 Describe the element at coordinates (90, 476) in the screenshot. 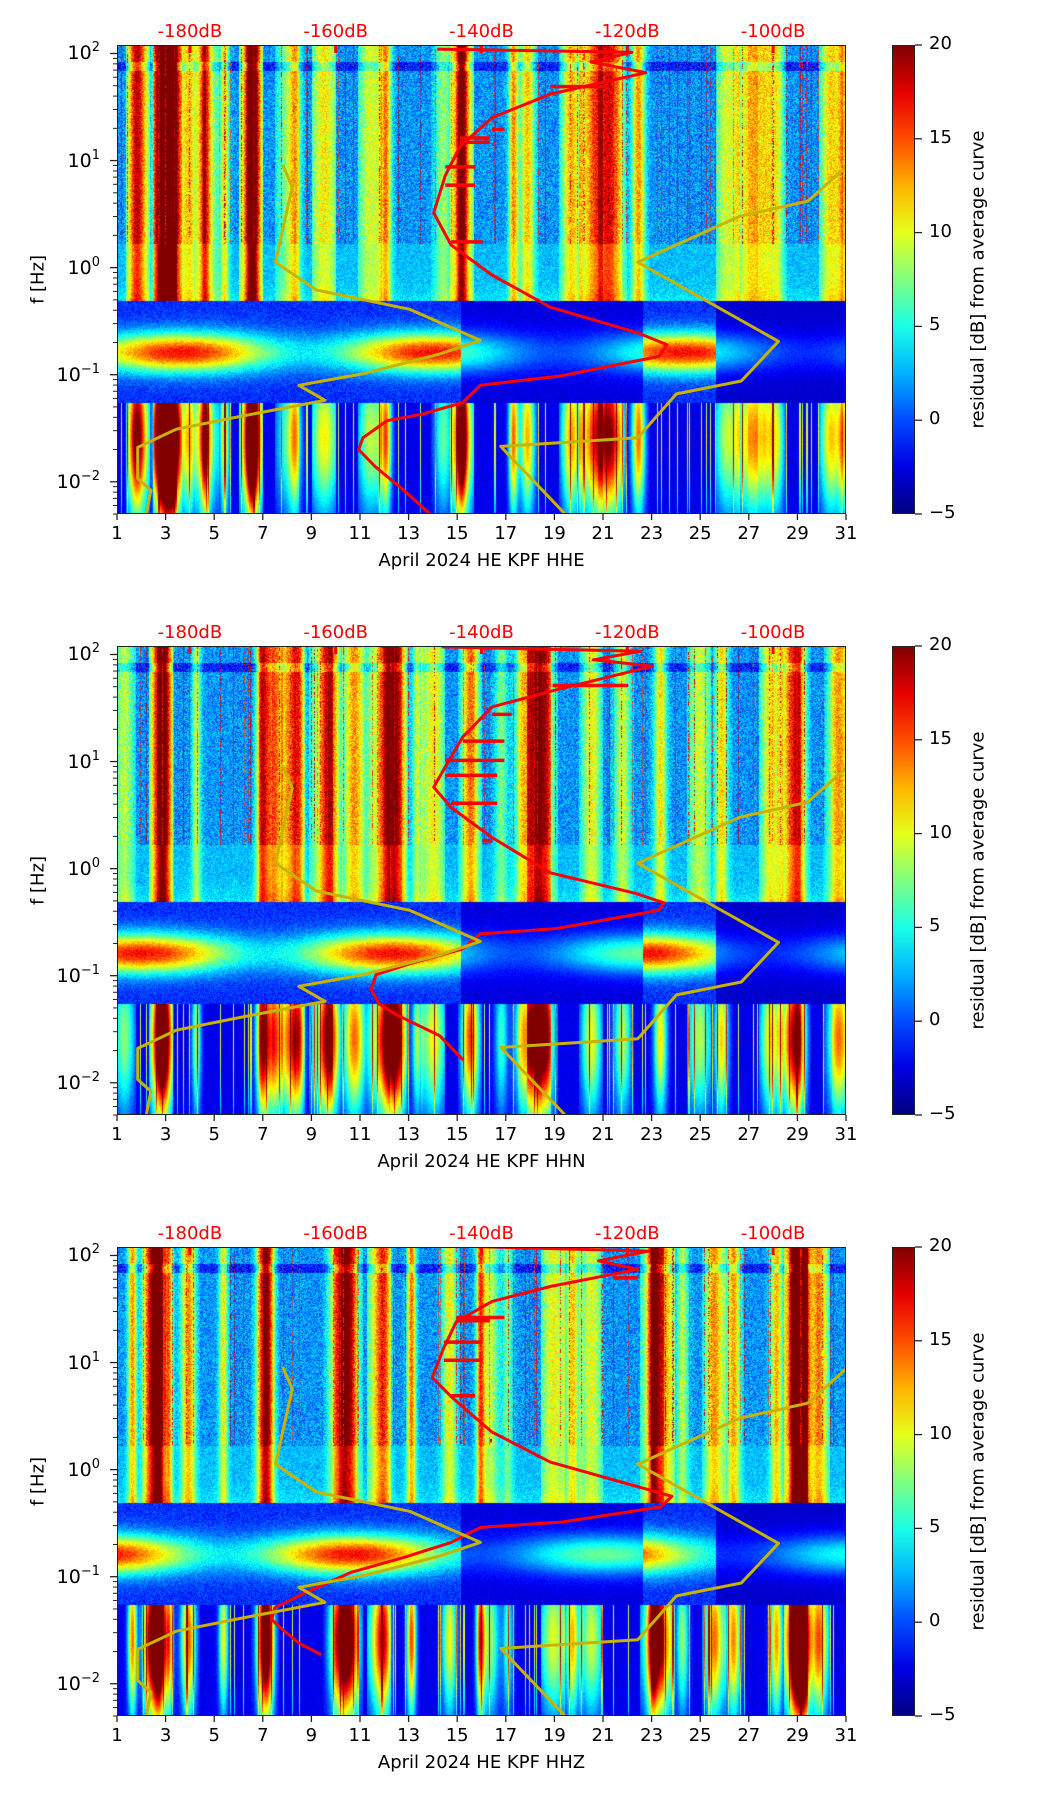

I see `y-tick-exponent: −2` at that location.